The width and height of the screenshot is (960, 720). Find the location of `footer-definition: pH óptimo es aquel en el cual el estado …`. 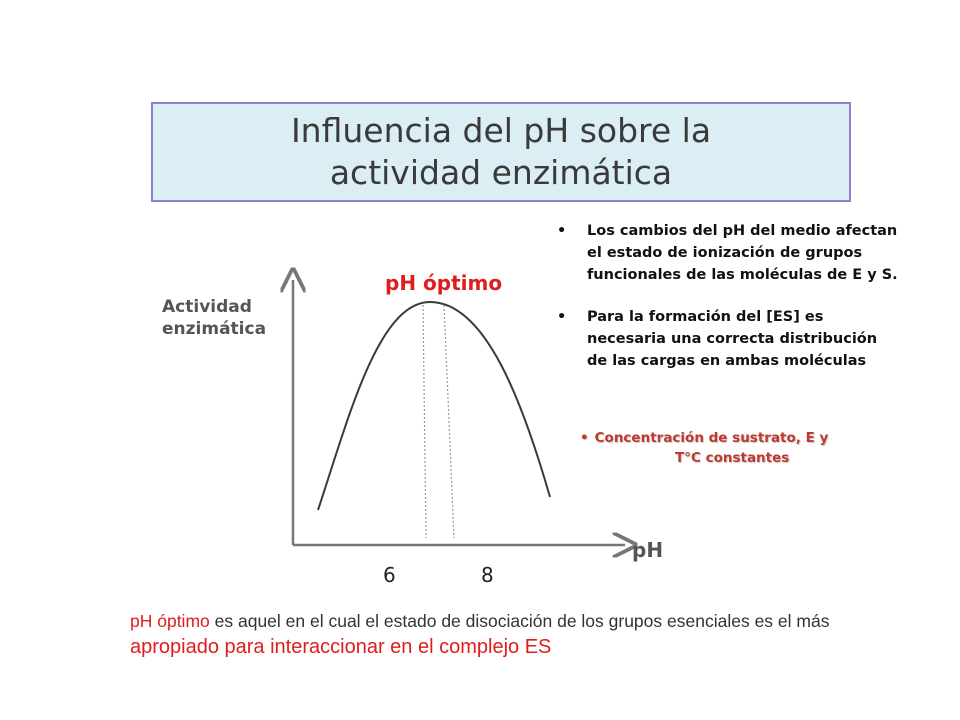

footer-definition: pH óptimo es aquel en el cual el estado … is located at coordinates (520, 634).